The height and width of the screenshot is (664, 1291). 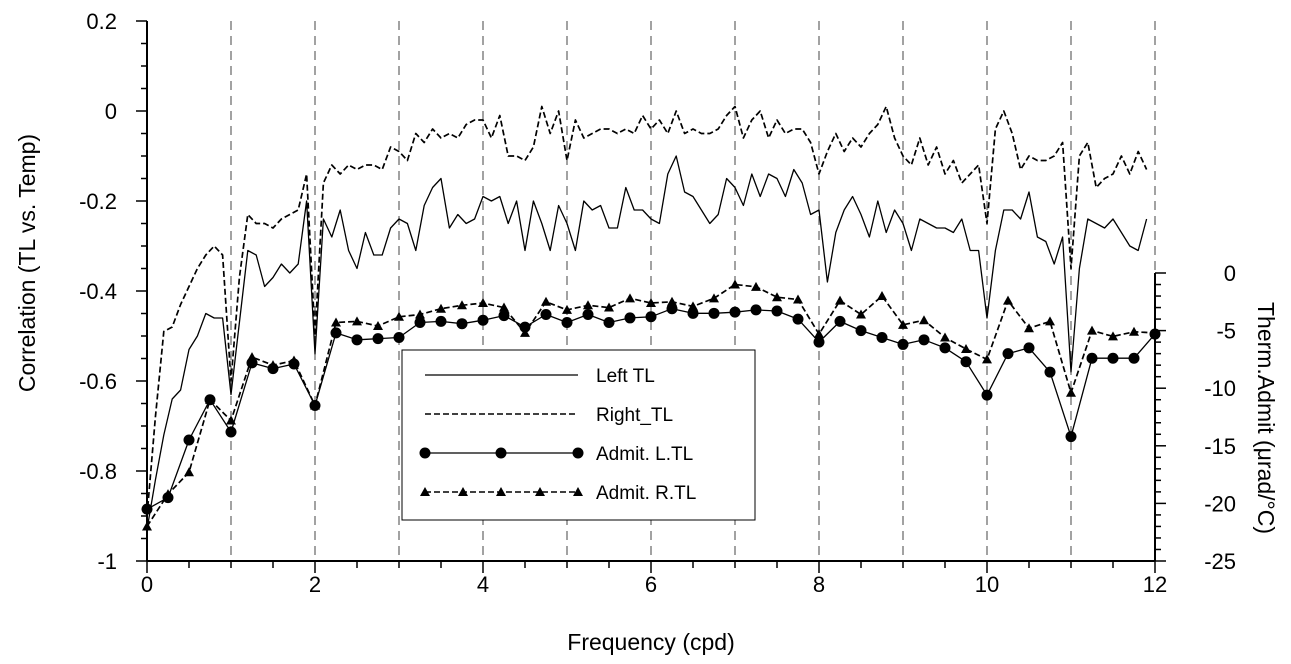 What do you see at coordinates (147, 584) in the screenshot?
I see `x-tick-label: 0` at bounding box center [147, 584].